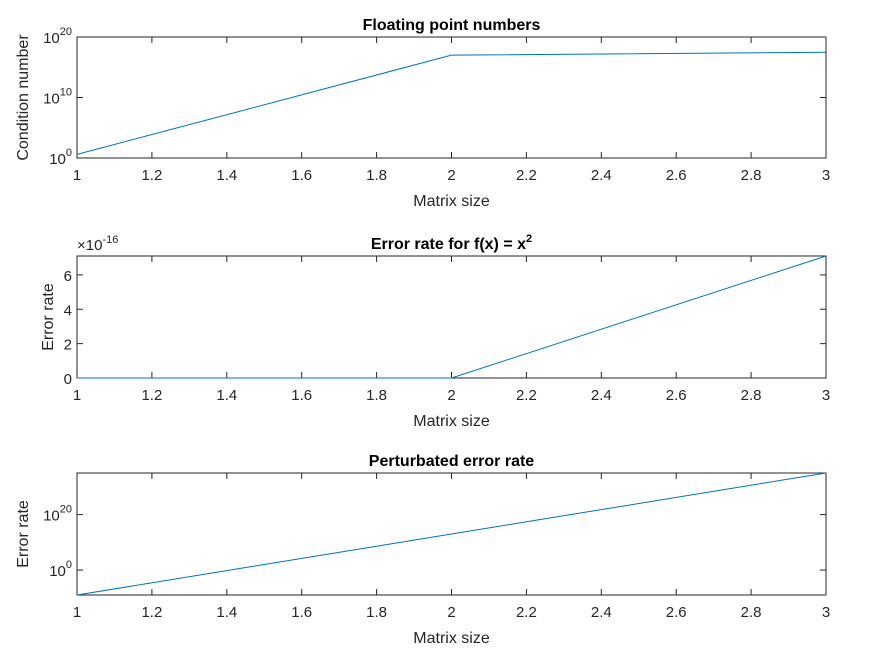  What do you see at coordinates (68, 310) in the screenshot?
I see `y-tick-label: 4` at bounding box center [68, 310].